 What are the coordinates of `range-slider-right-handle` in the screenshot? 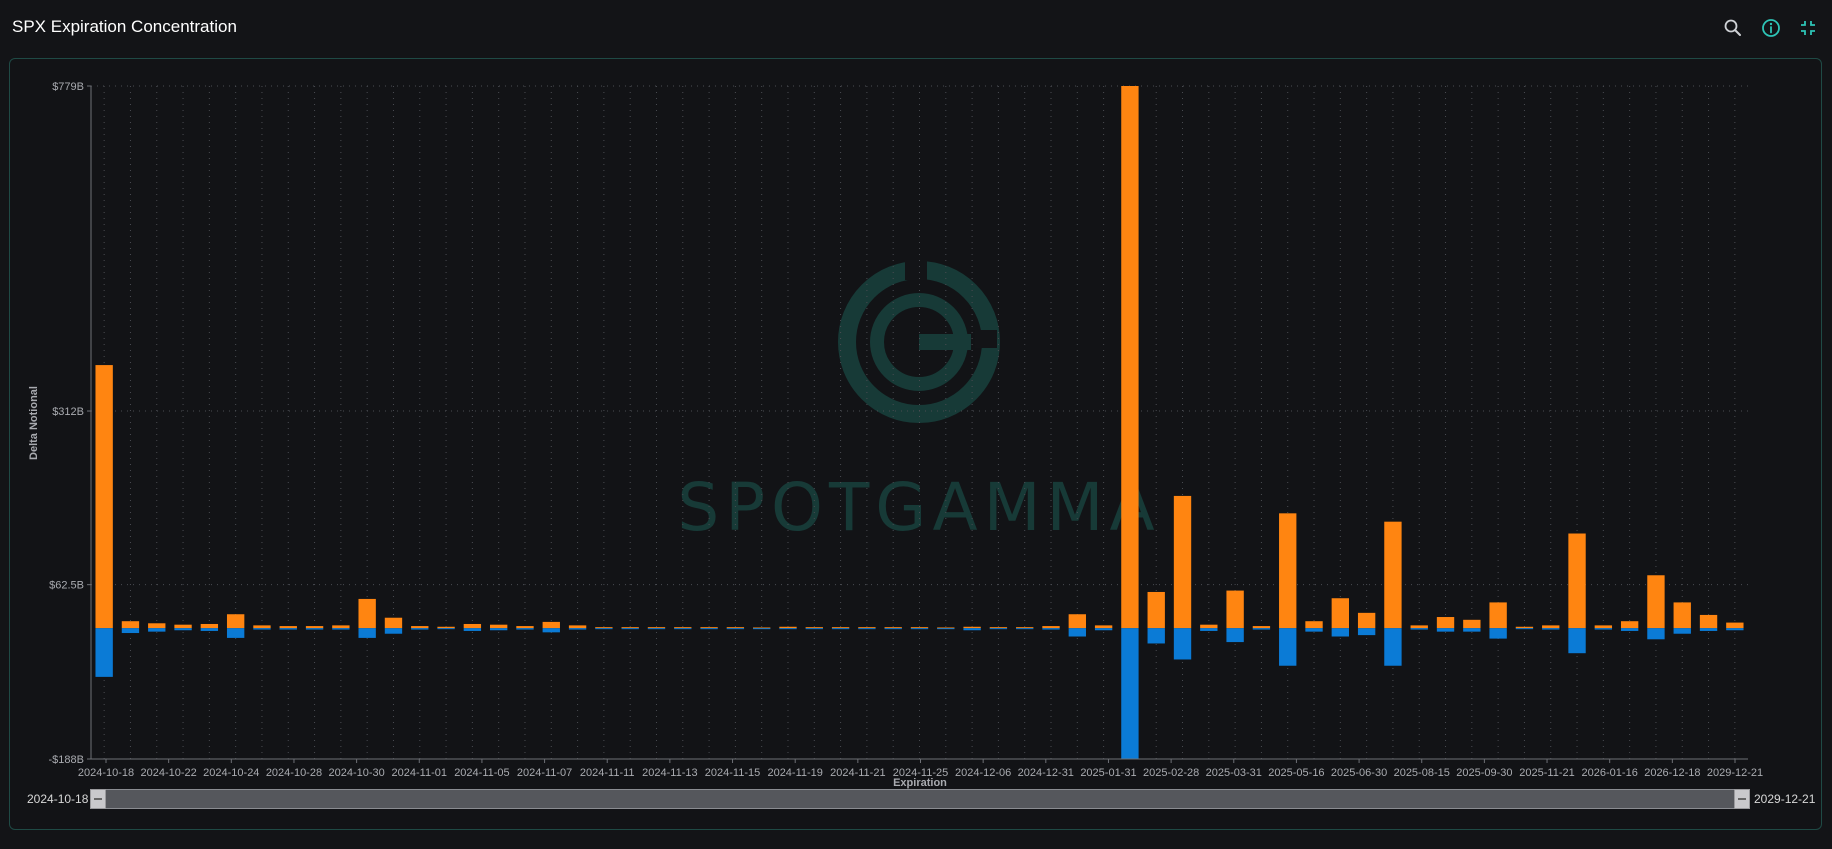 It's located at (1742, 799).